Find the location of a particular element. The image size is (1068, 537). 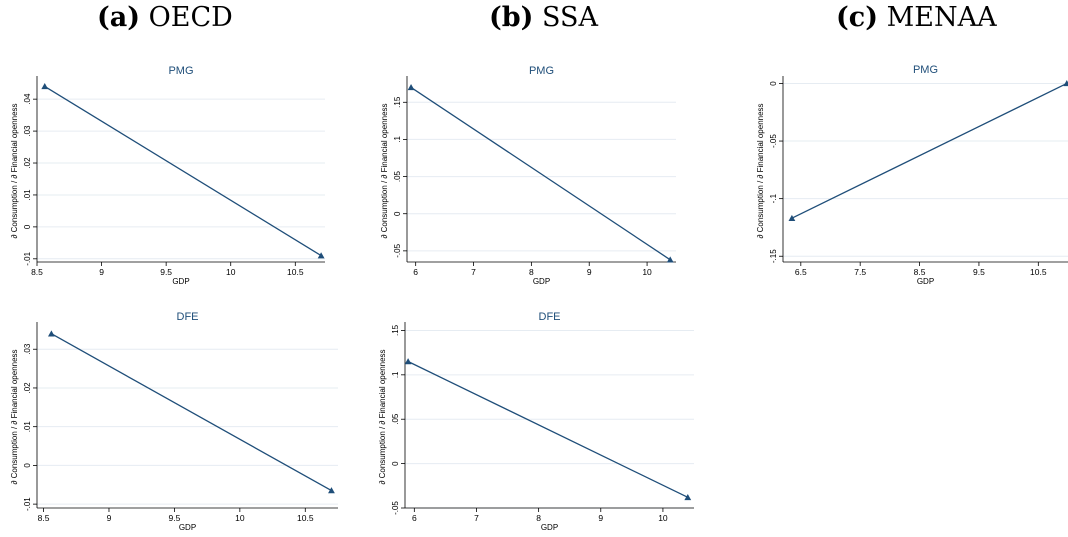

heading-ssa-label: (b) is located at coordinates (511, 17).